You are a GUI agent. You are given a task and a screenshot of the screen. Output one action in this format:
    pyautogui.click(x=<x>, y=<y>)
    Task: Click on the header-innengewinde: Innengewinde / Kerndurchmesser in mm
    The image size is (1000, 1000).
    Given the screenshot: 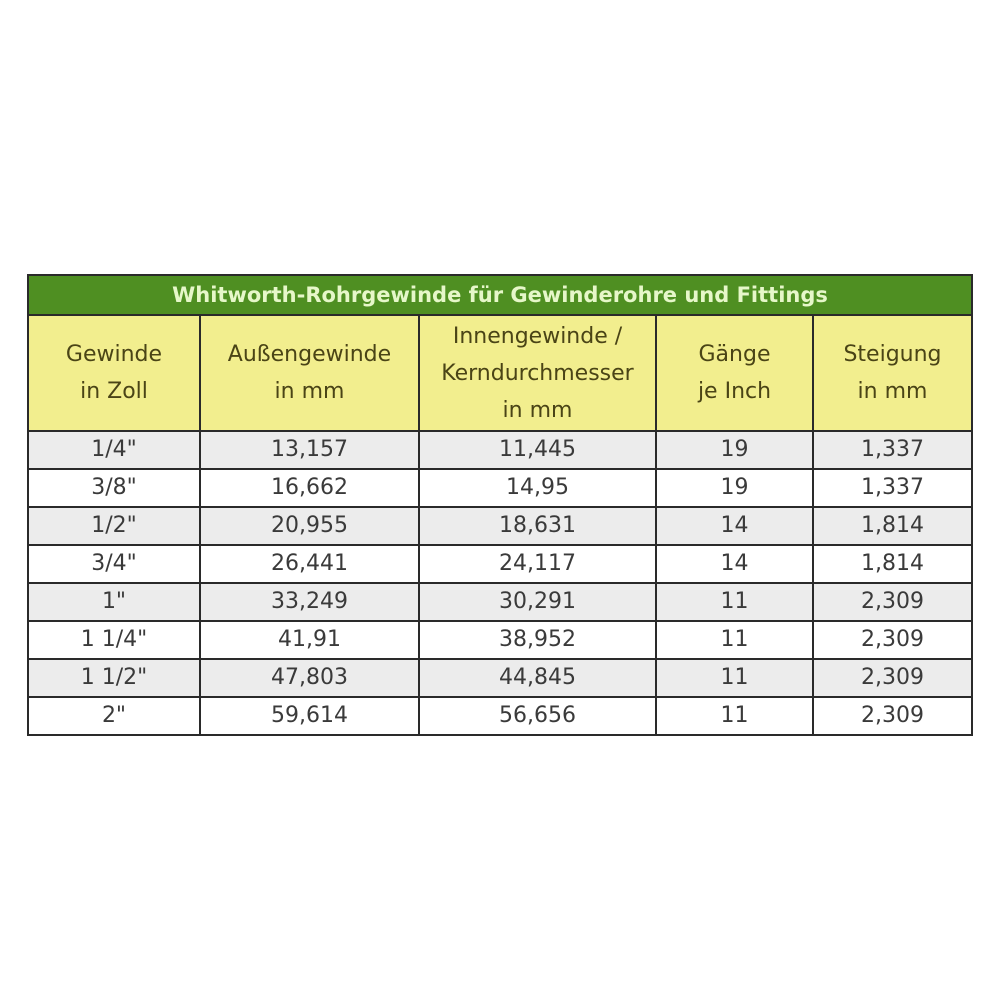 What is the action you would take?
    pyautogui.click(x=537, y=373)
    